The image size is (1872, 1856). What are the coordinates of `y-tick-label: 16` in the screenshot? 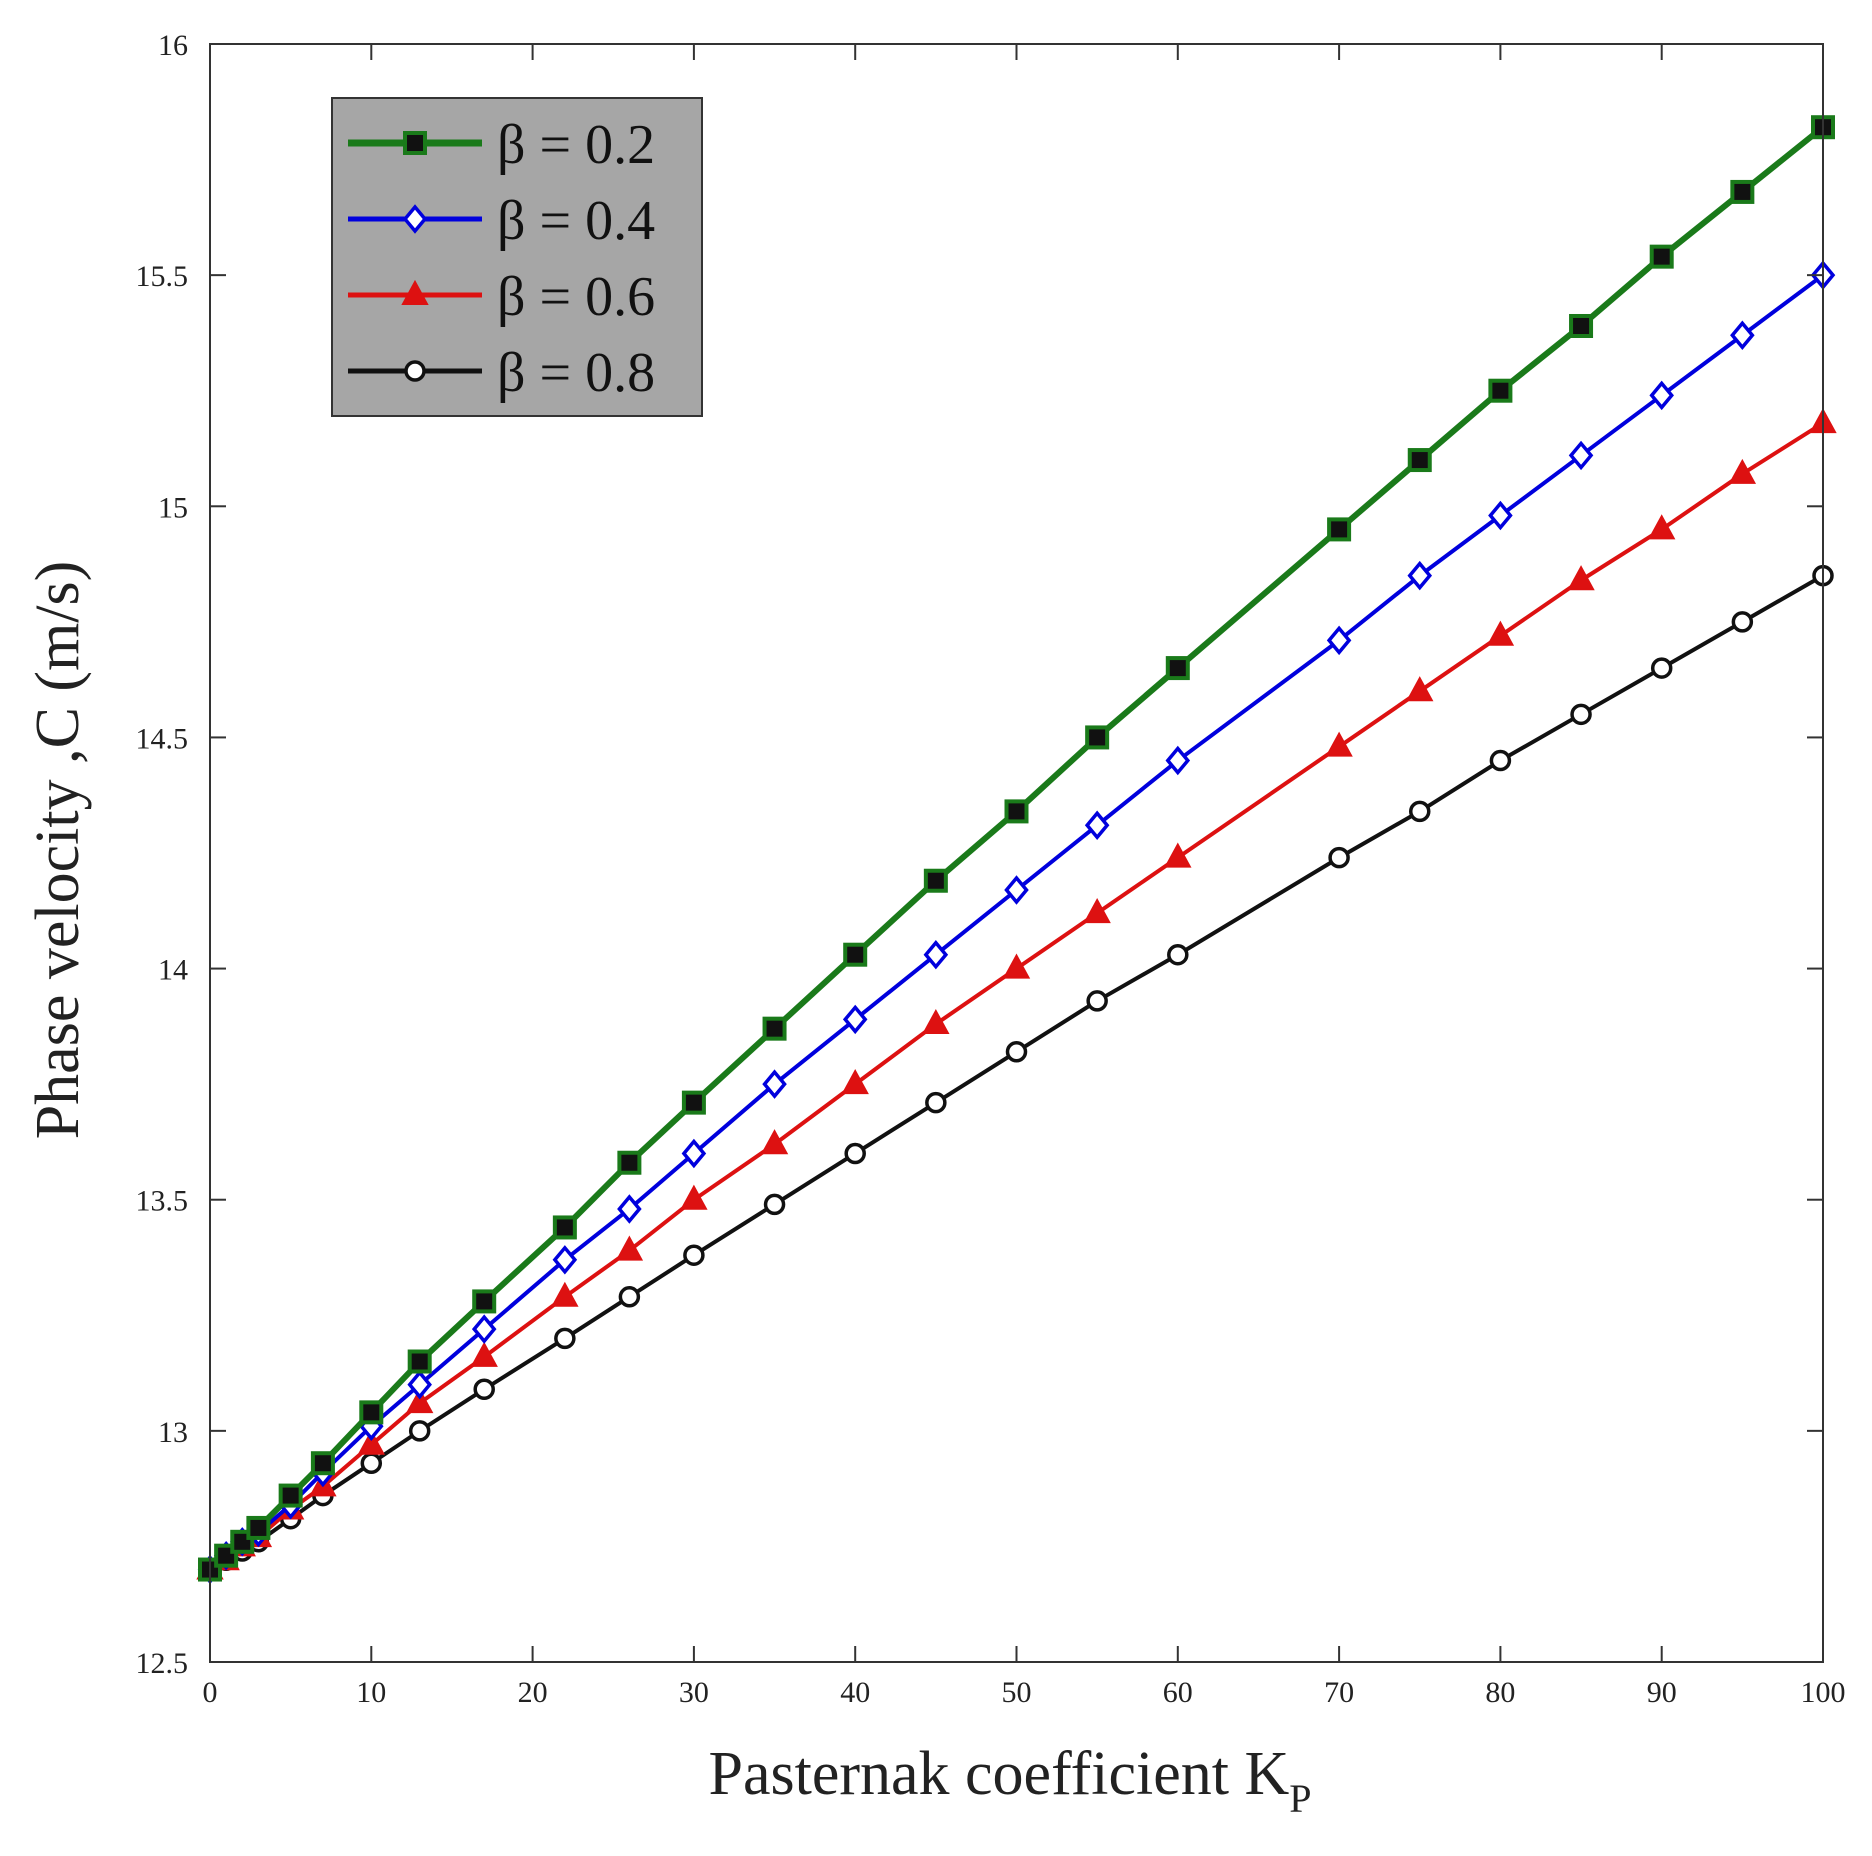 It's located at (173, 45).